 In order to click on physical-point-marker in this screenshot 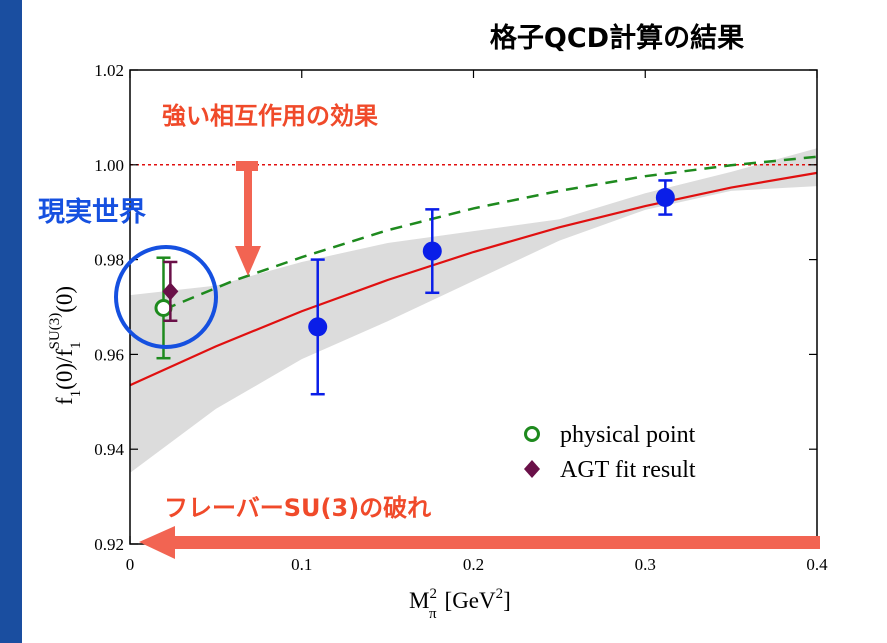, I will do `click(163, 307)`.